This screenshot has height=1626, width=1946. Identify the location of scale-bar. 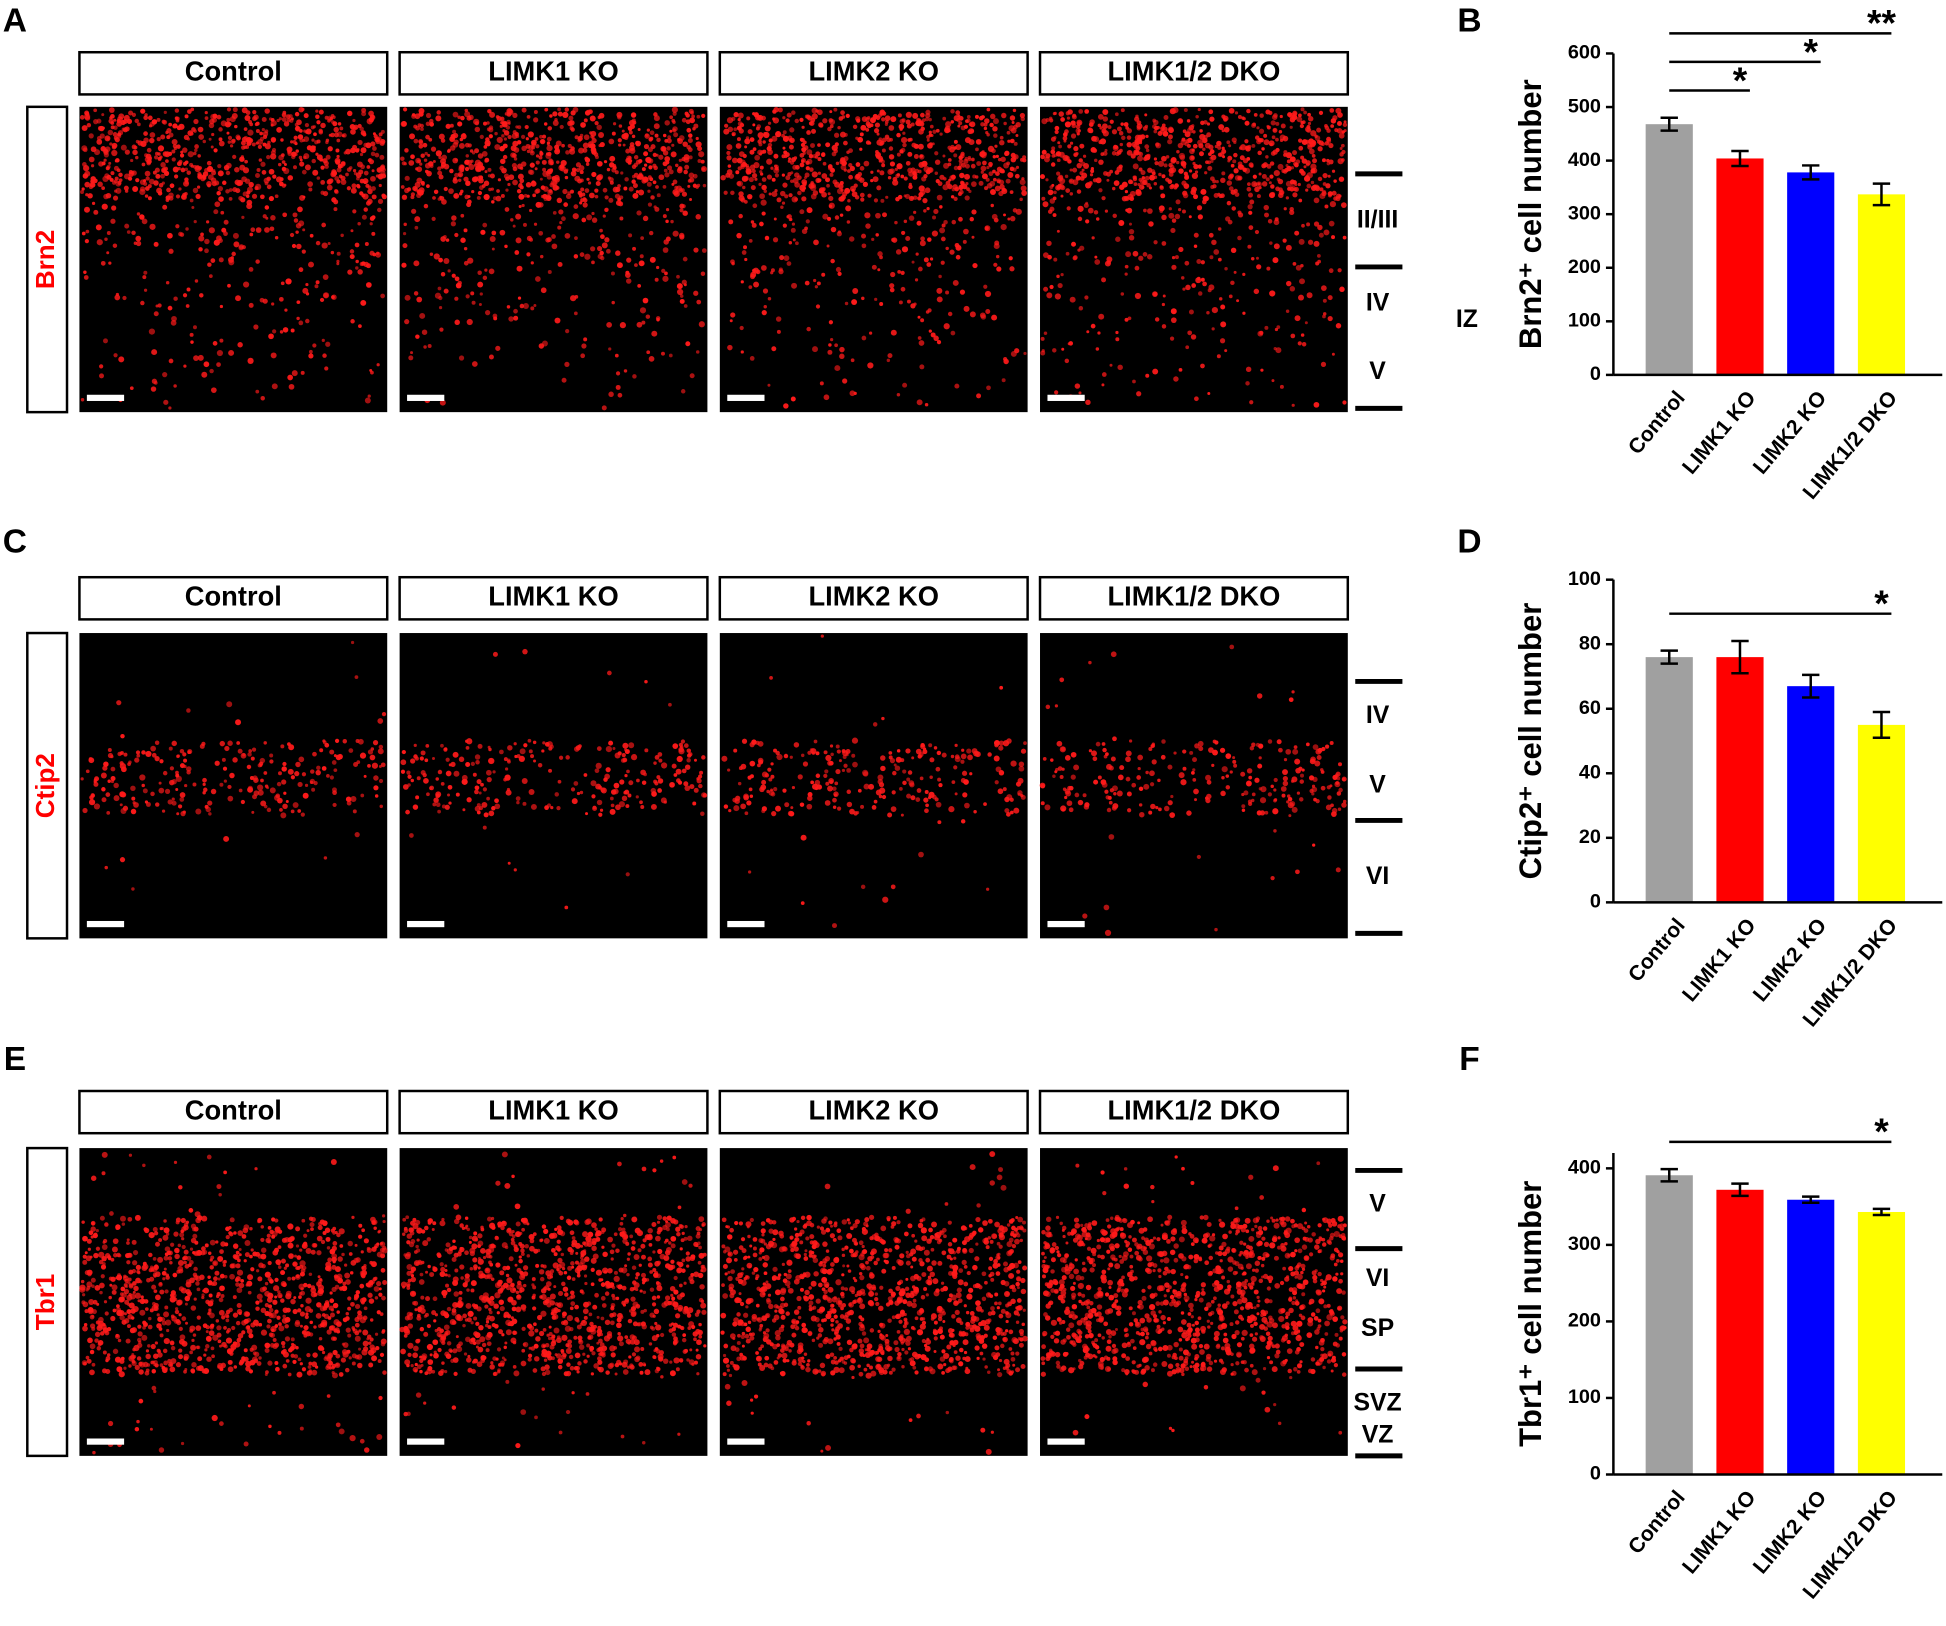
(1065, 398).